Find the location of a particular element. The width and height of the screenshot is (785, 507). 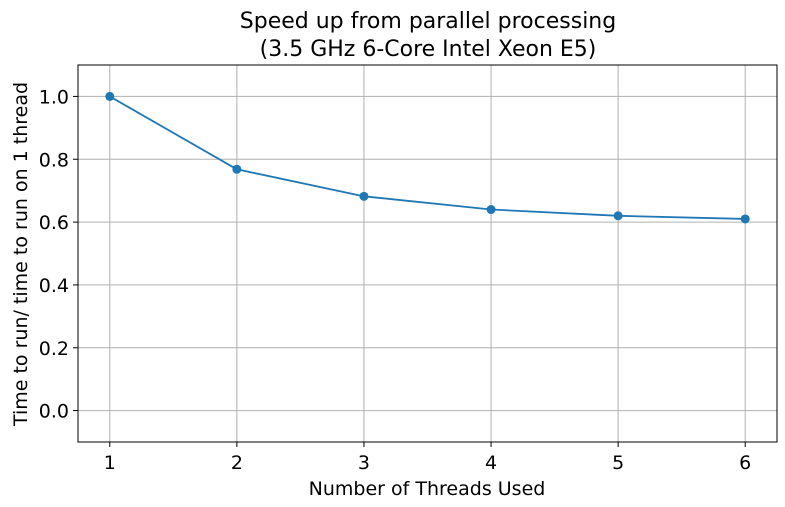

y-tick-label: 0.6 is located at coordinates (54, 223).